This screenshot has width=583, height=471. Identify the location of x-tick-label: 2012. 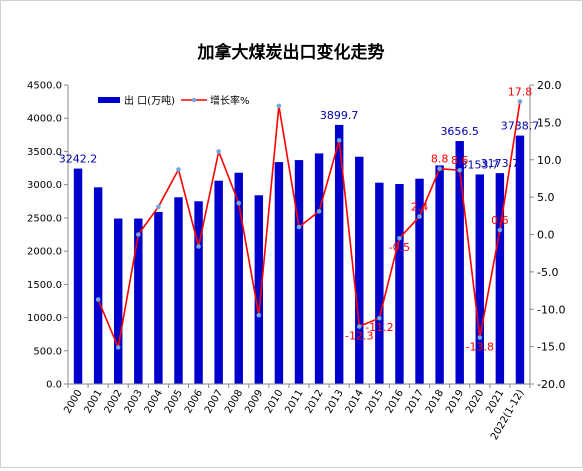
(314, 402).